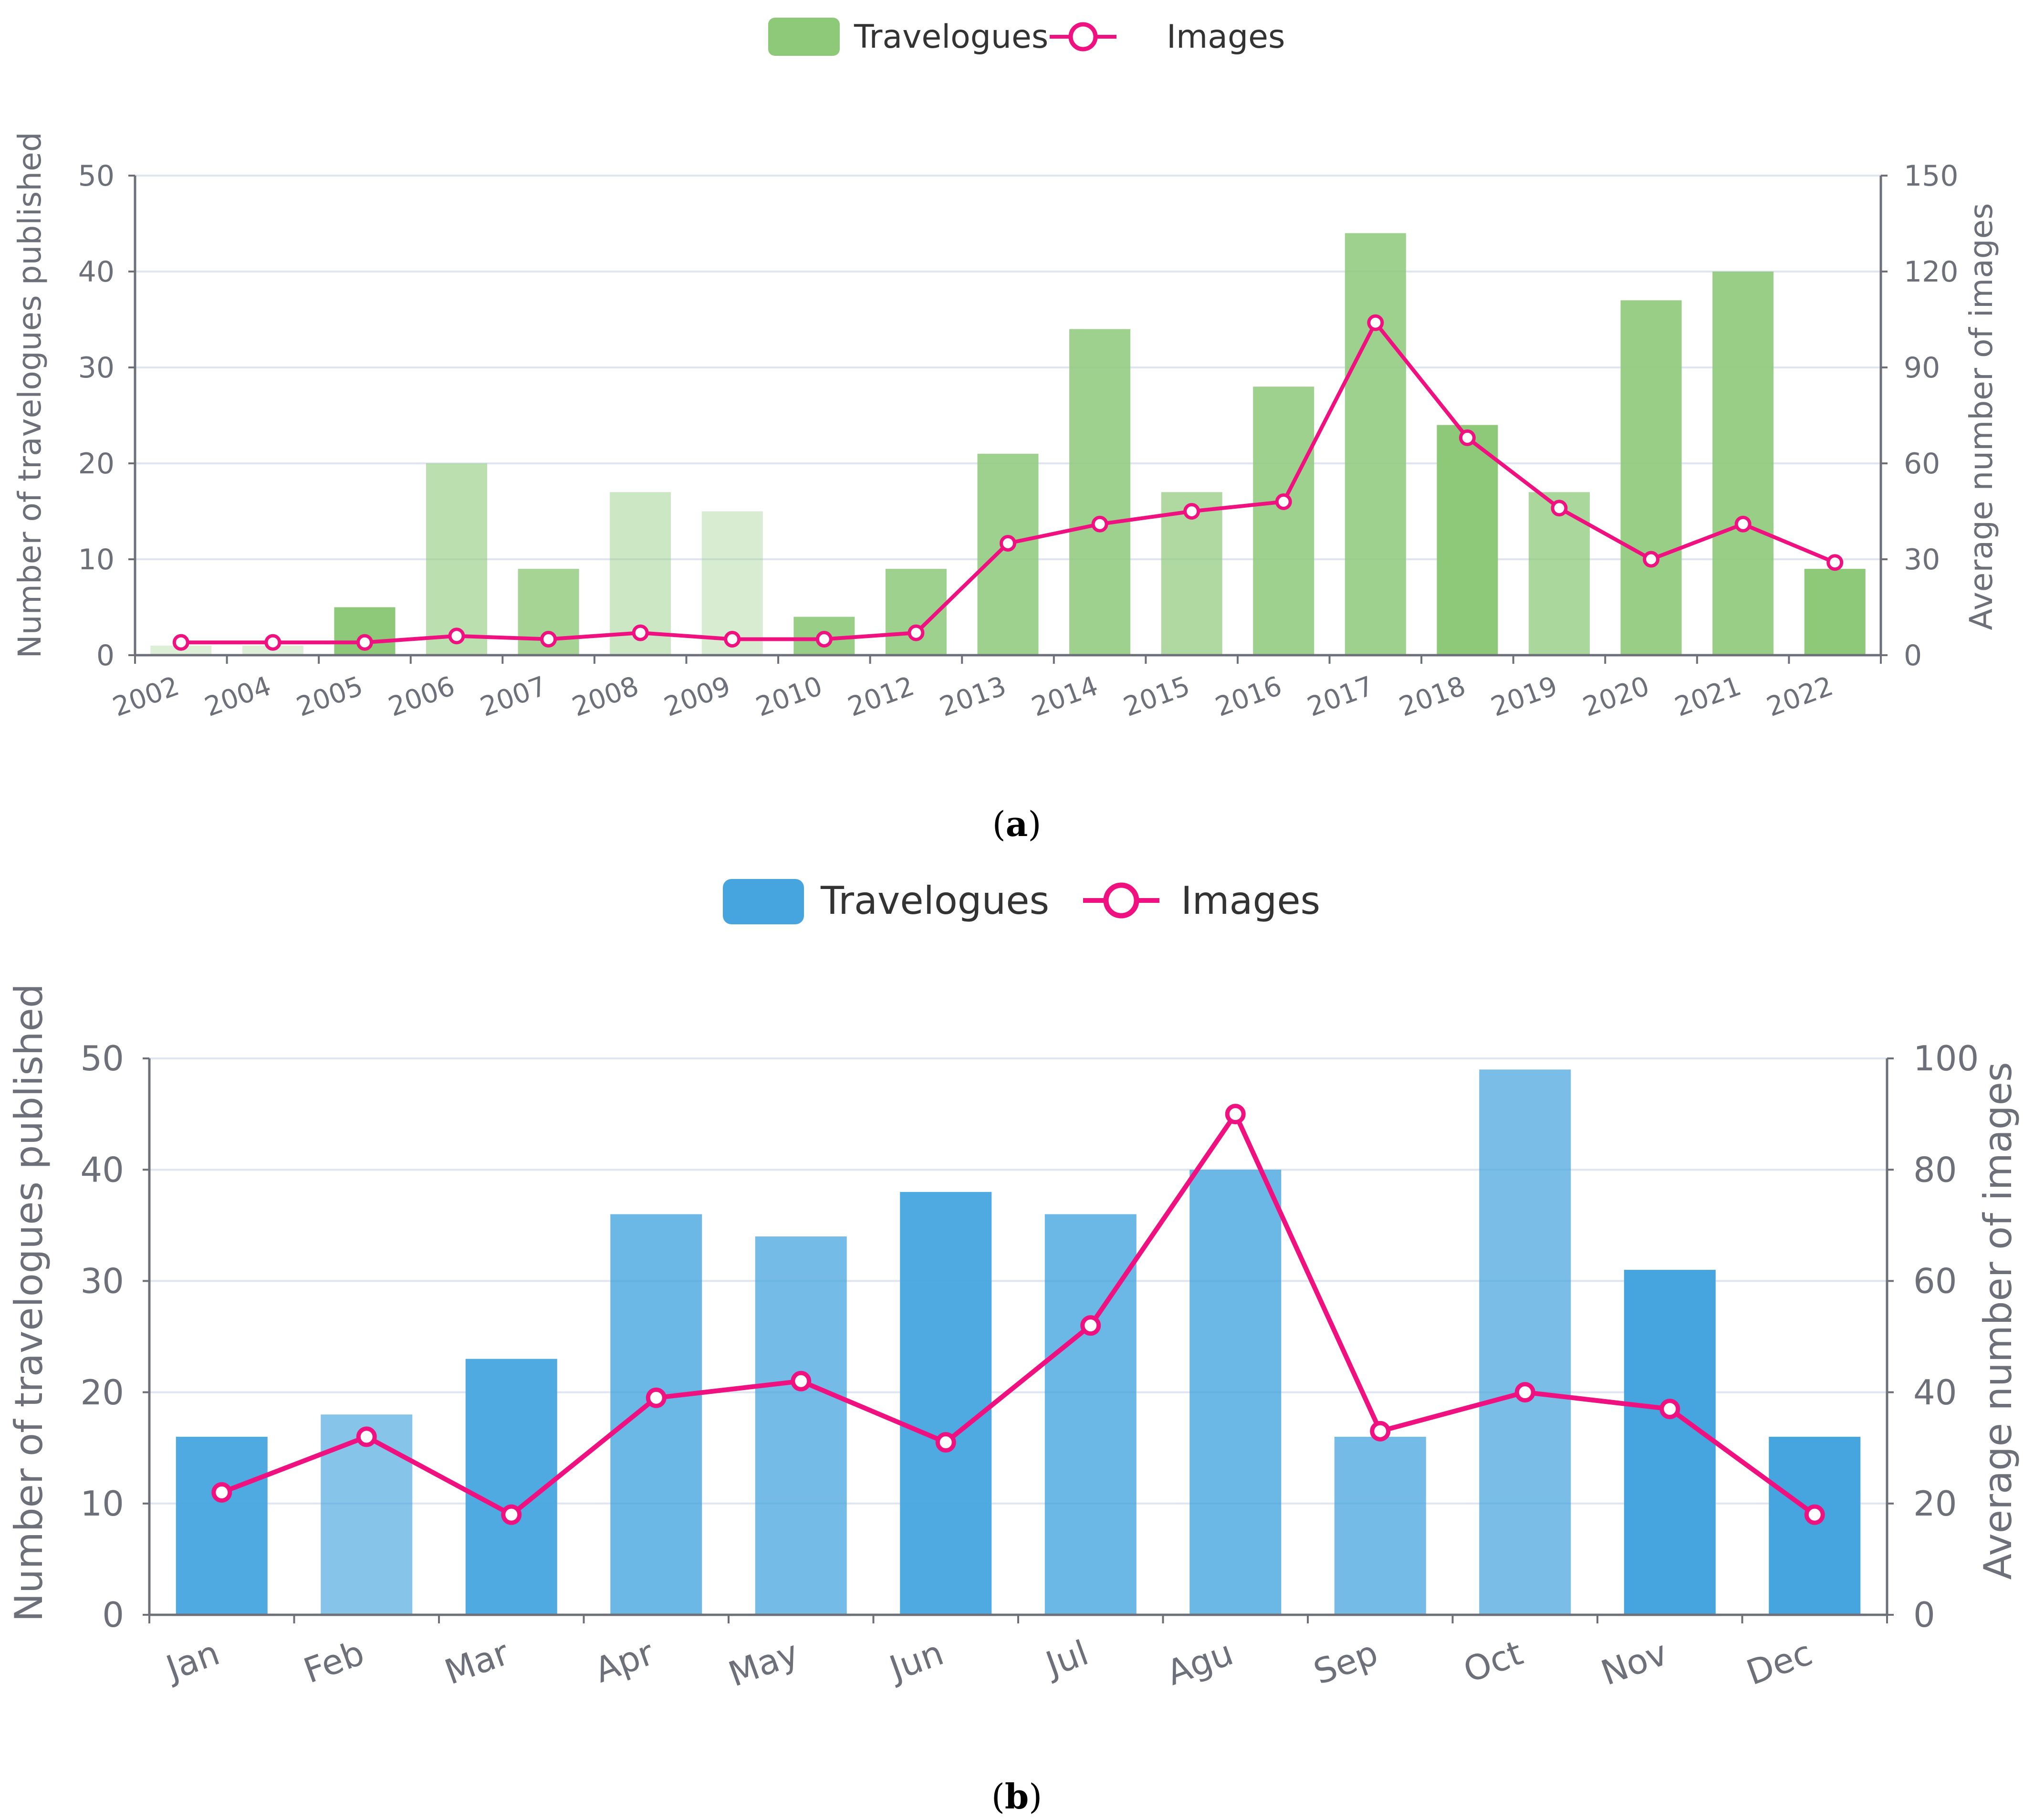 The image size is (2034, 1820). I want to click on bar-2019, so click(1559, 573).